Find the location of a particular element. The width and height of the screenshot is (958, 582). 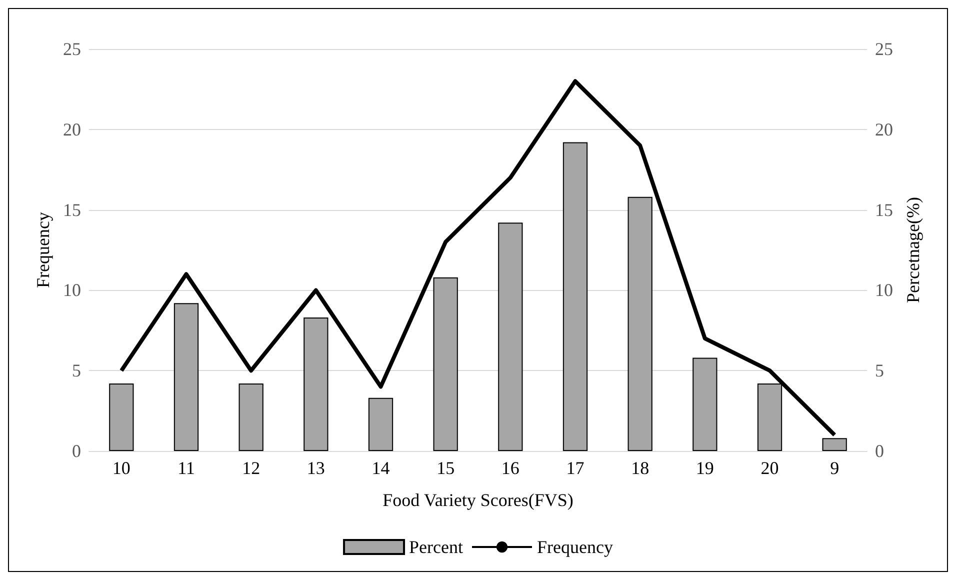

y-axis-title: Frequency is located at coordinates (43, 250).